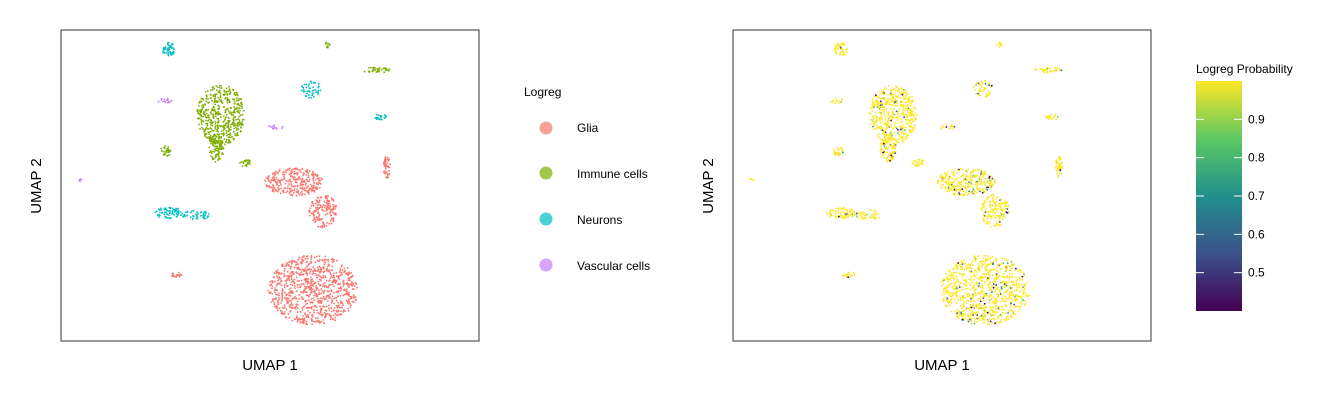  Describe the element at coordinates (708, 186) in the screenshot. I see `right-y-axis-label: UMAP 2` at that location.